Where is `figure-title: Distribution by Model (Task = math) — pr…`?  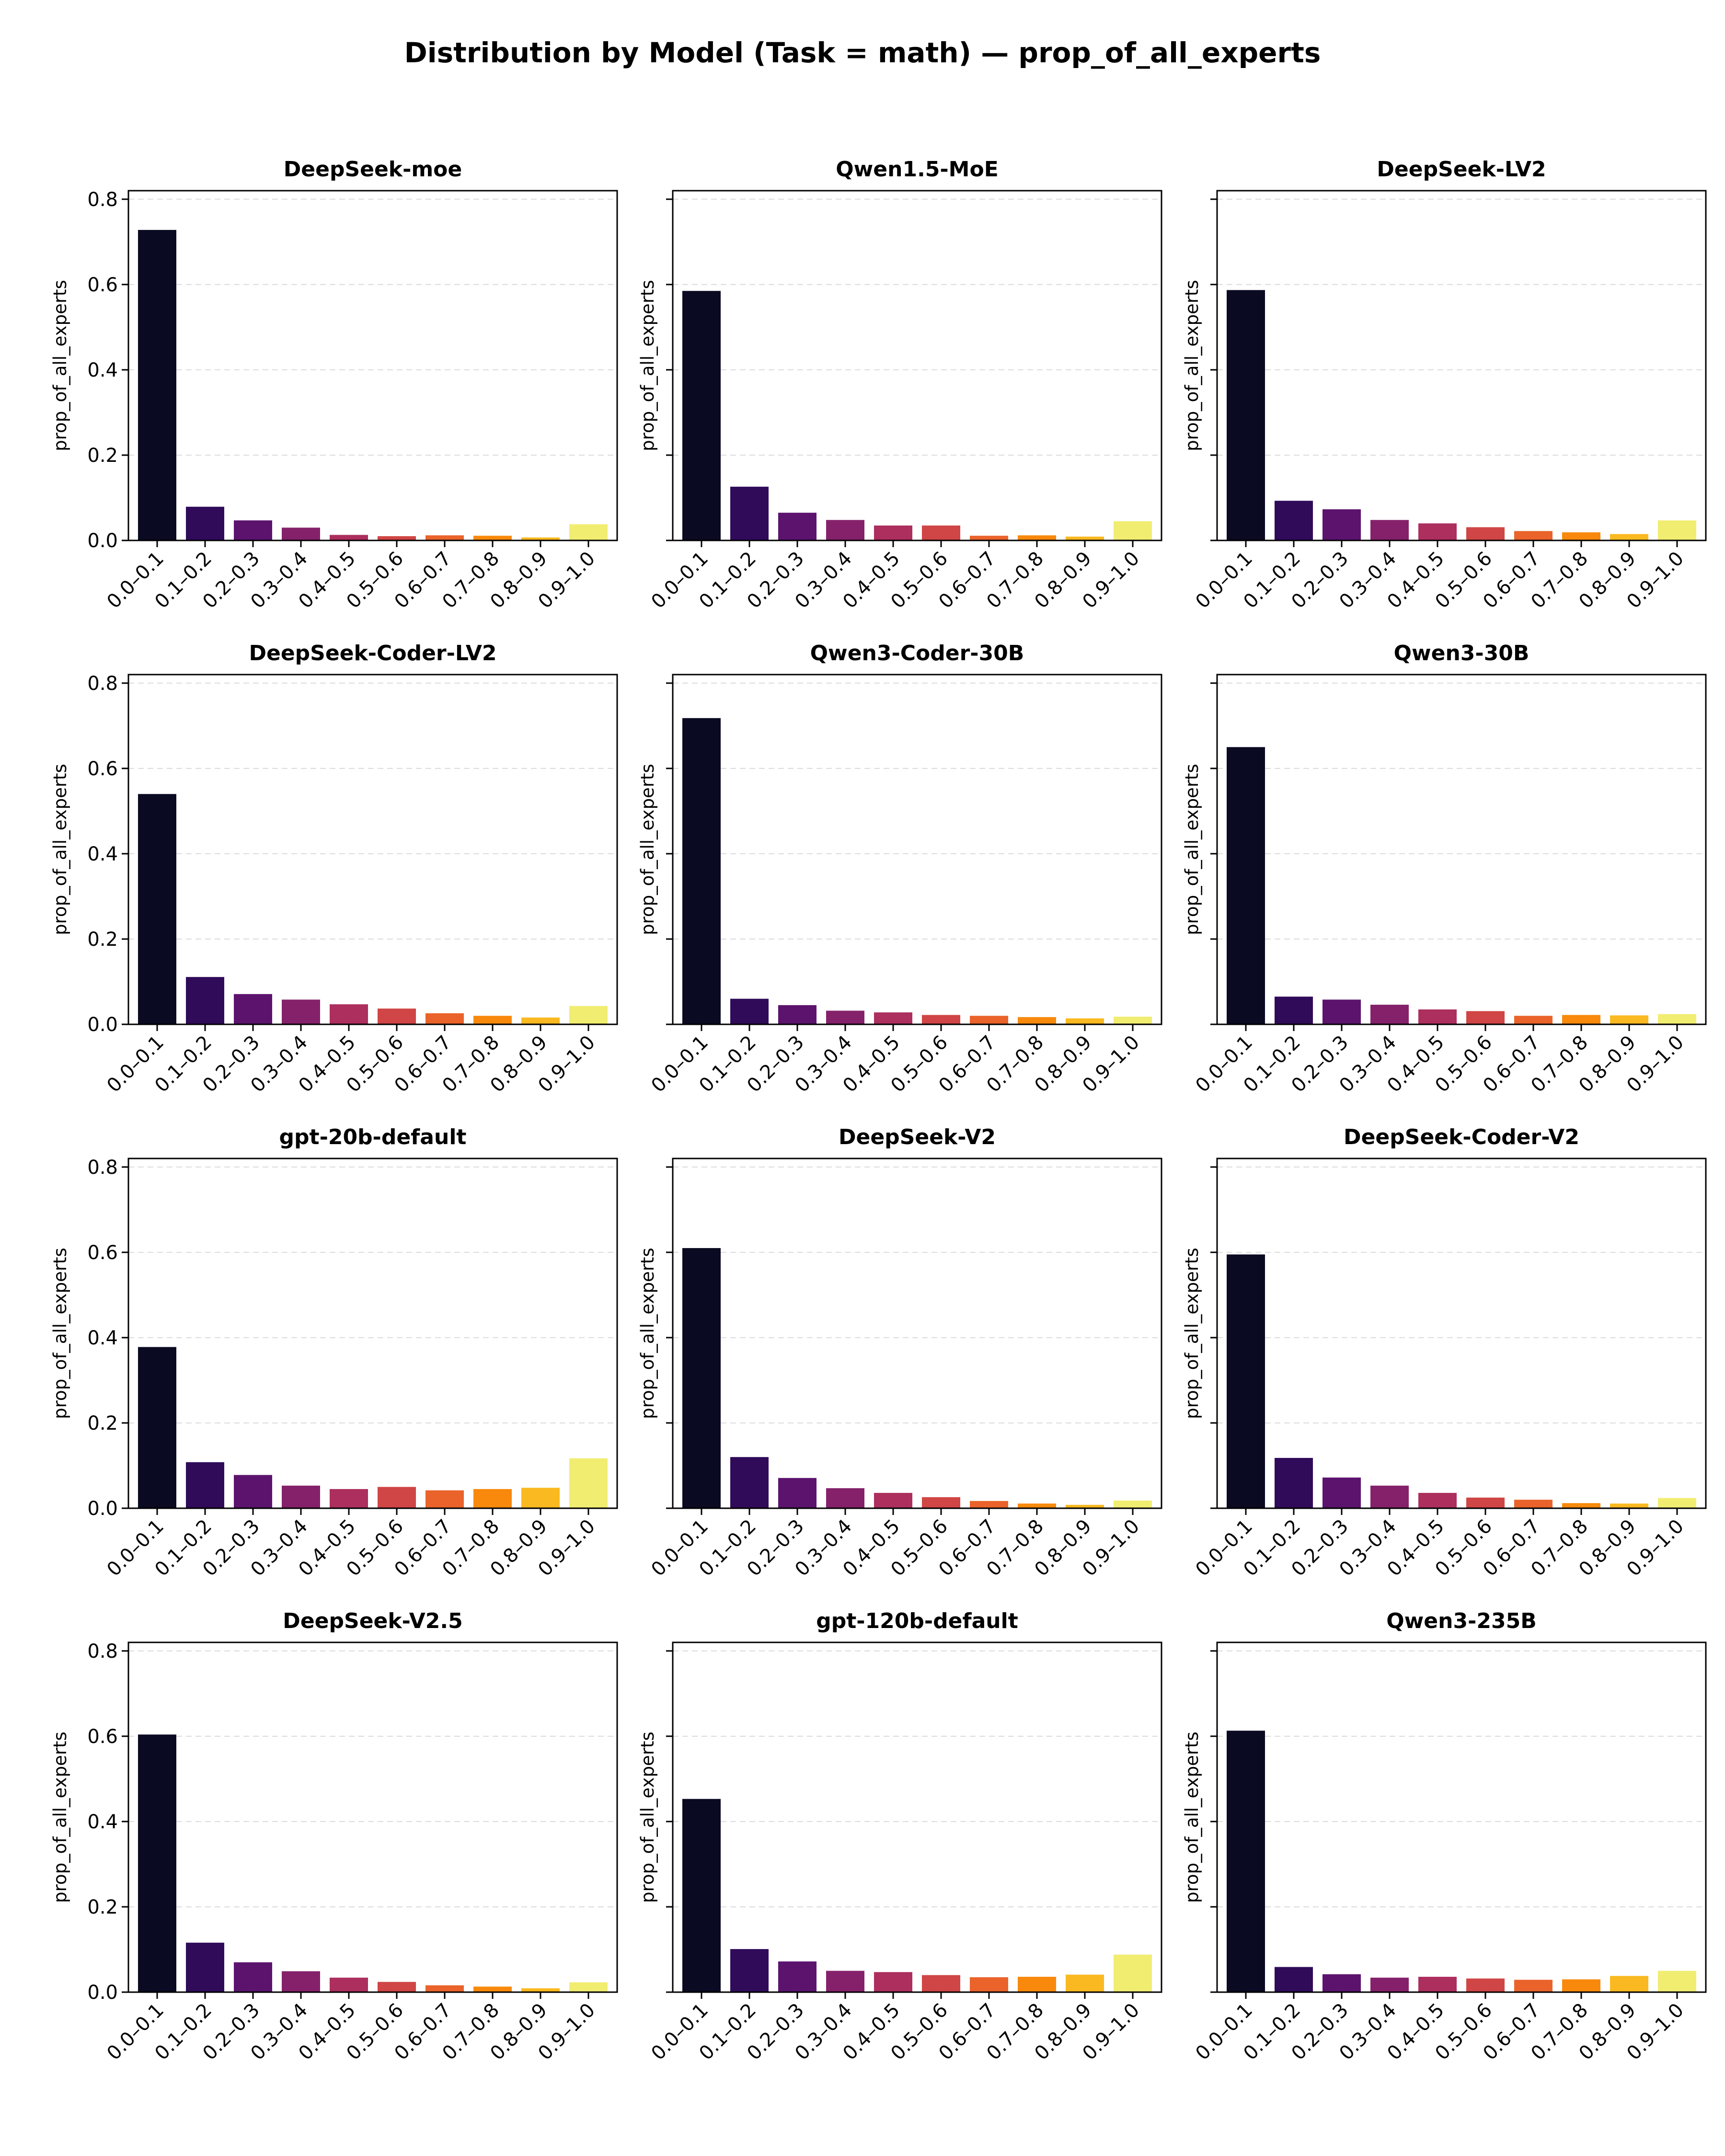
figure-title: Distribution by Model (Task = math) — pr… is located at coordinates (862, 52).